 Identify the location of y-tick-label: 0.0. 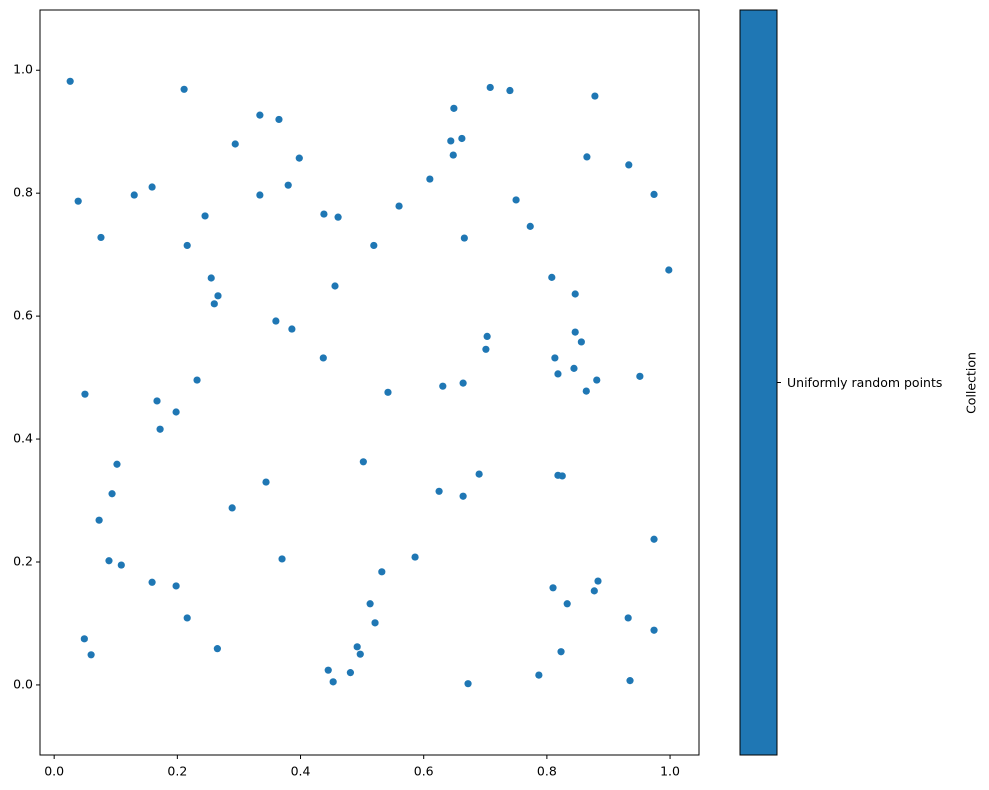
(23, 683).